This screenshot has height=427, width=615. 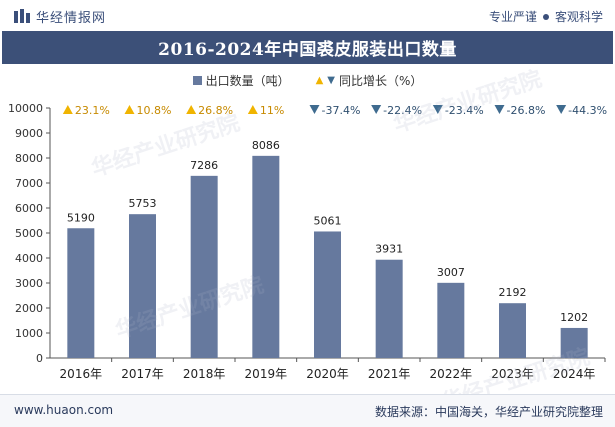 I want to click on x-tick-label: 2018年, so click(x=204, y=374).